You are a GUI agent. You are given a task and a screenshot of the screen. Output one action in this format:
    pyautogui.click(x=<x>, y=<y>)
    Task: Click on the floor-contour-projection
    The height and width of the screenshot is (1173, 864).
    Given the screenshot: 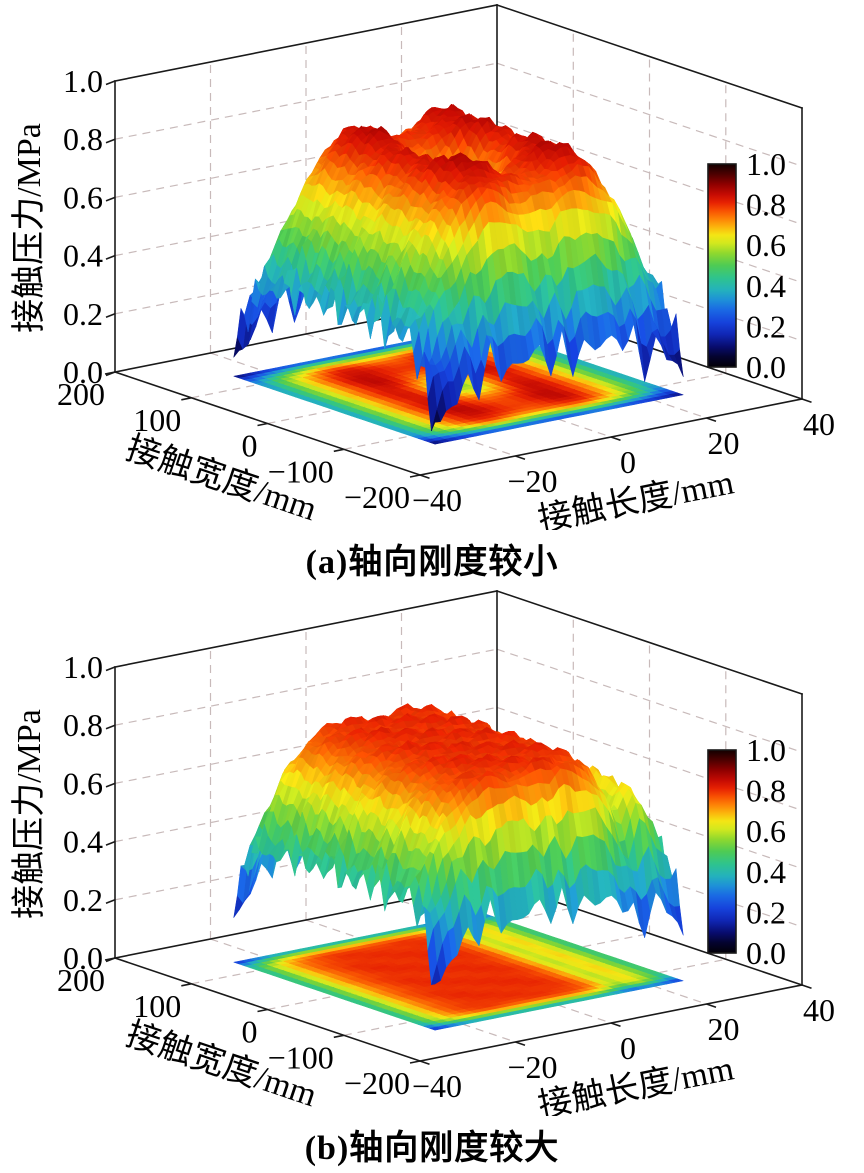 What is the action you would take?
    pyautogui.click(x=458, y=971)
    